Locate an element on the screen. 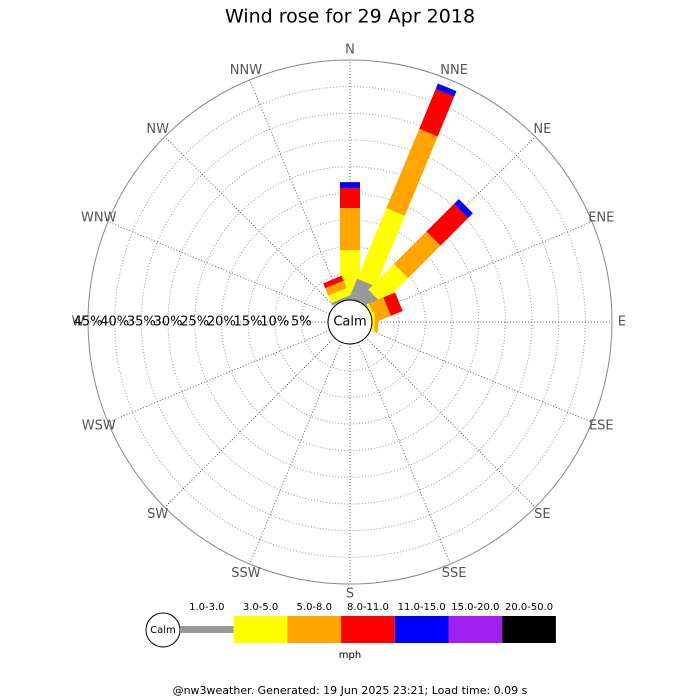  ring-label: 40% is located at coordinates (114, 322).